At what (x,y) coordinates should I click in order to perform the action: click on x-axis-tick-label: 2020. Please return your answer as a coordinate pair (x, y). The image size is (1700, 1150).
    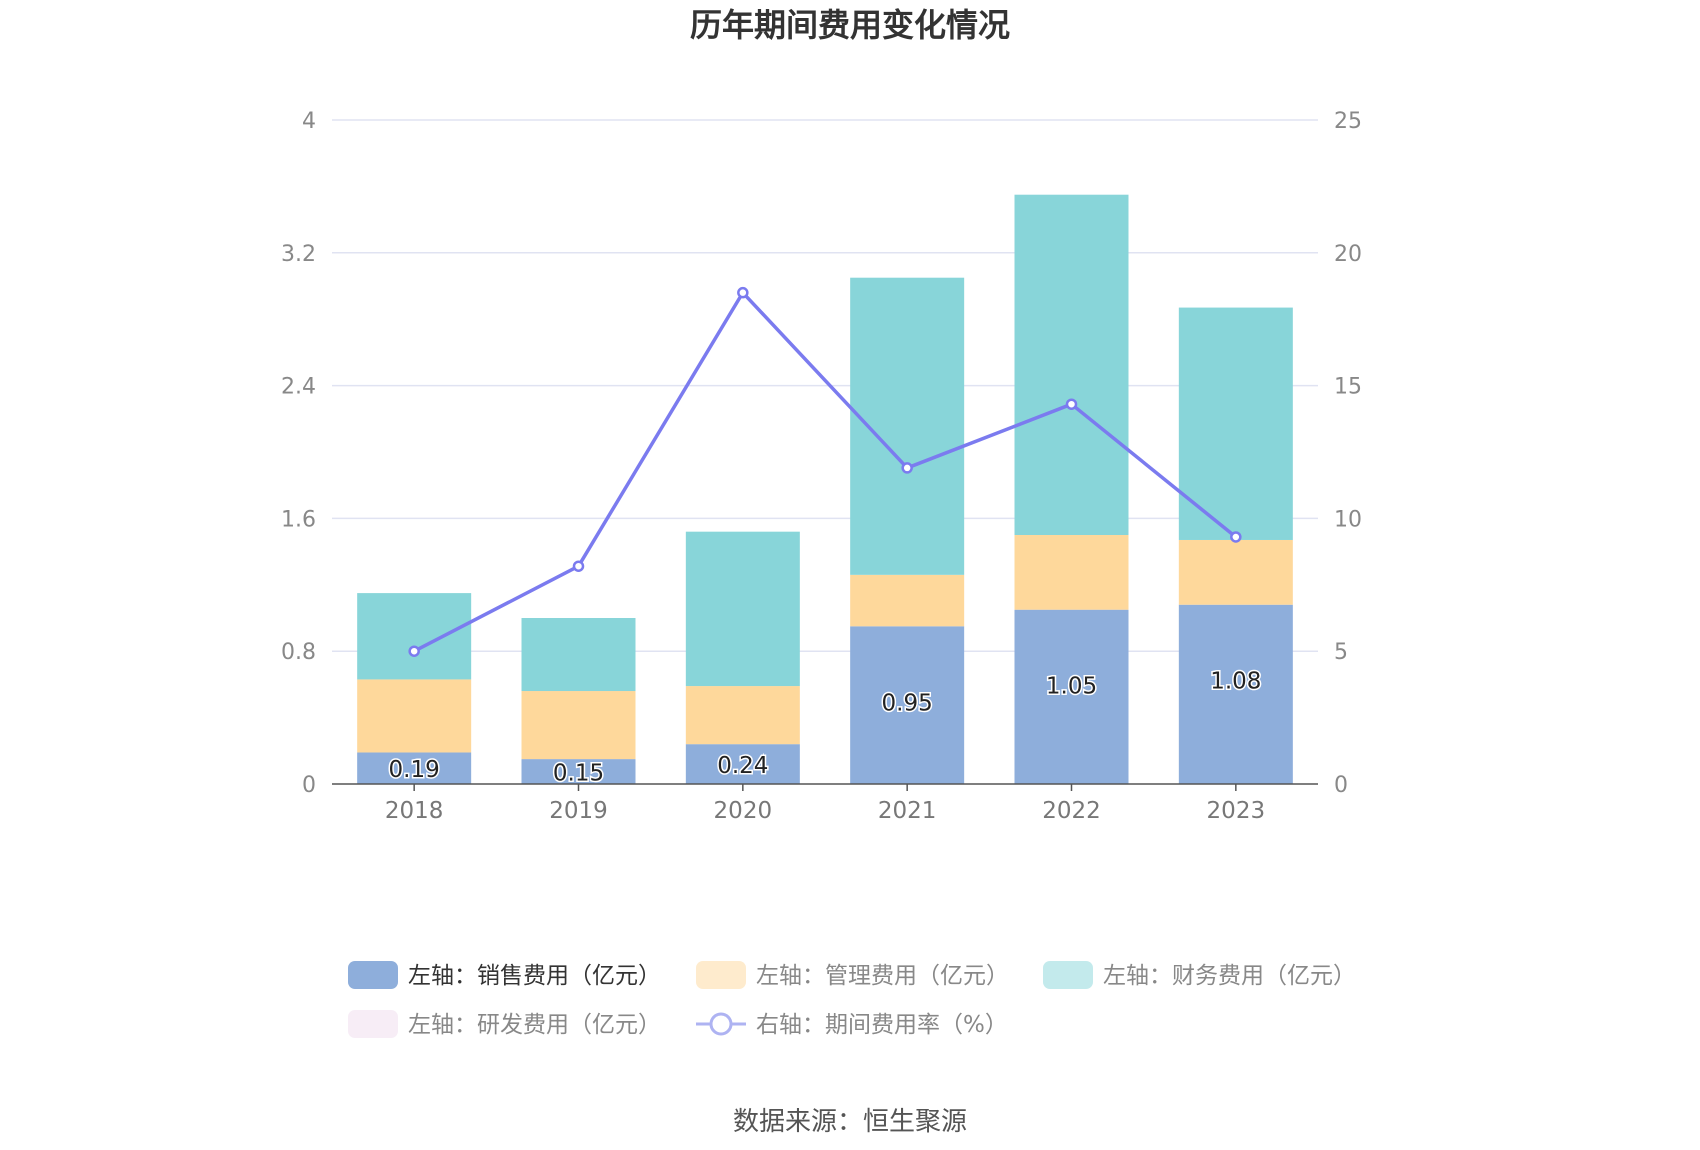
    Looking at the image, I should click on (743, 811).